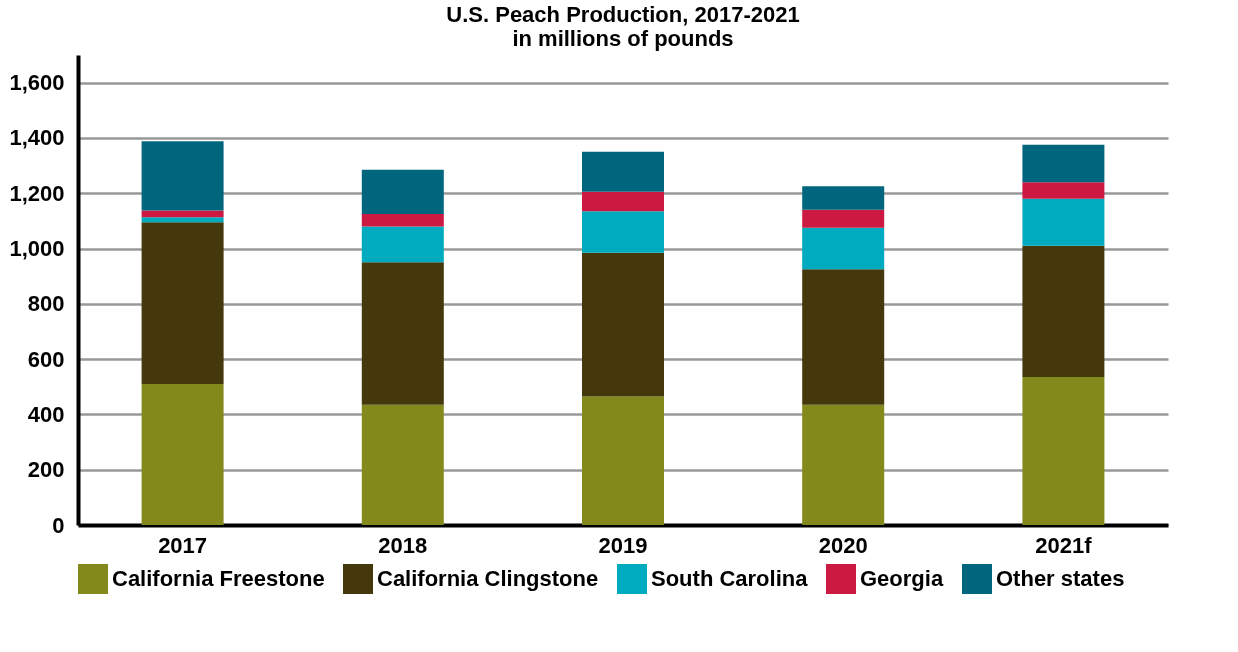 The width and height of the screenshot is (1238, 652). I want to click on y-tick-label: 400, so click(46, 414).